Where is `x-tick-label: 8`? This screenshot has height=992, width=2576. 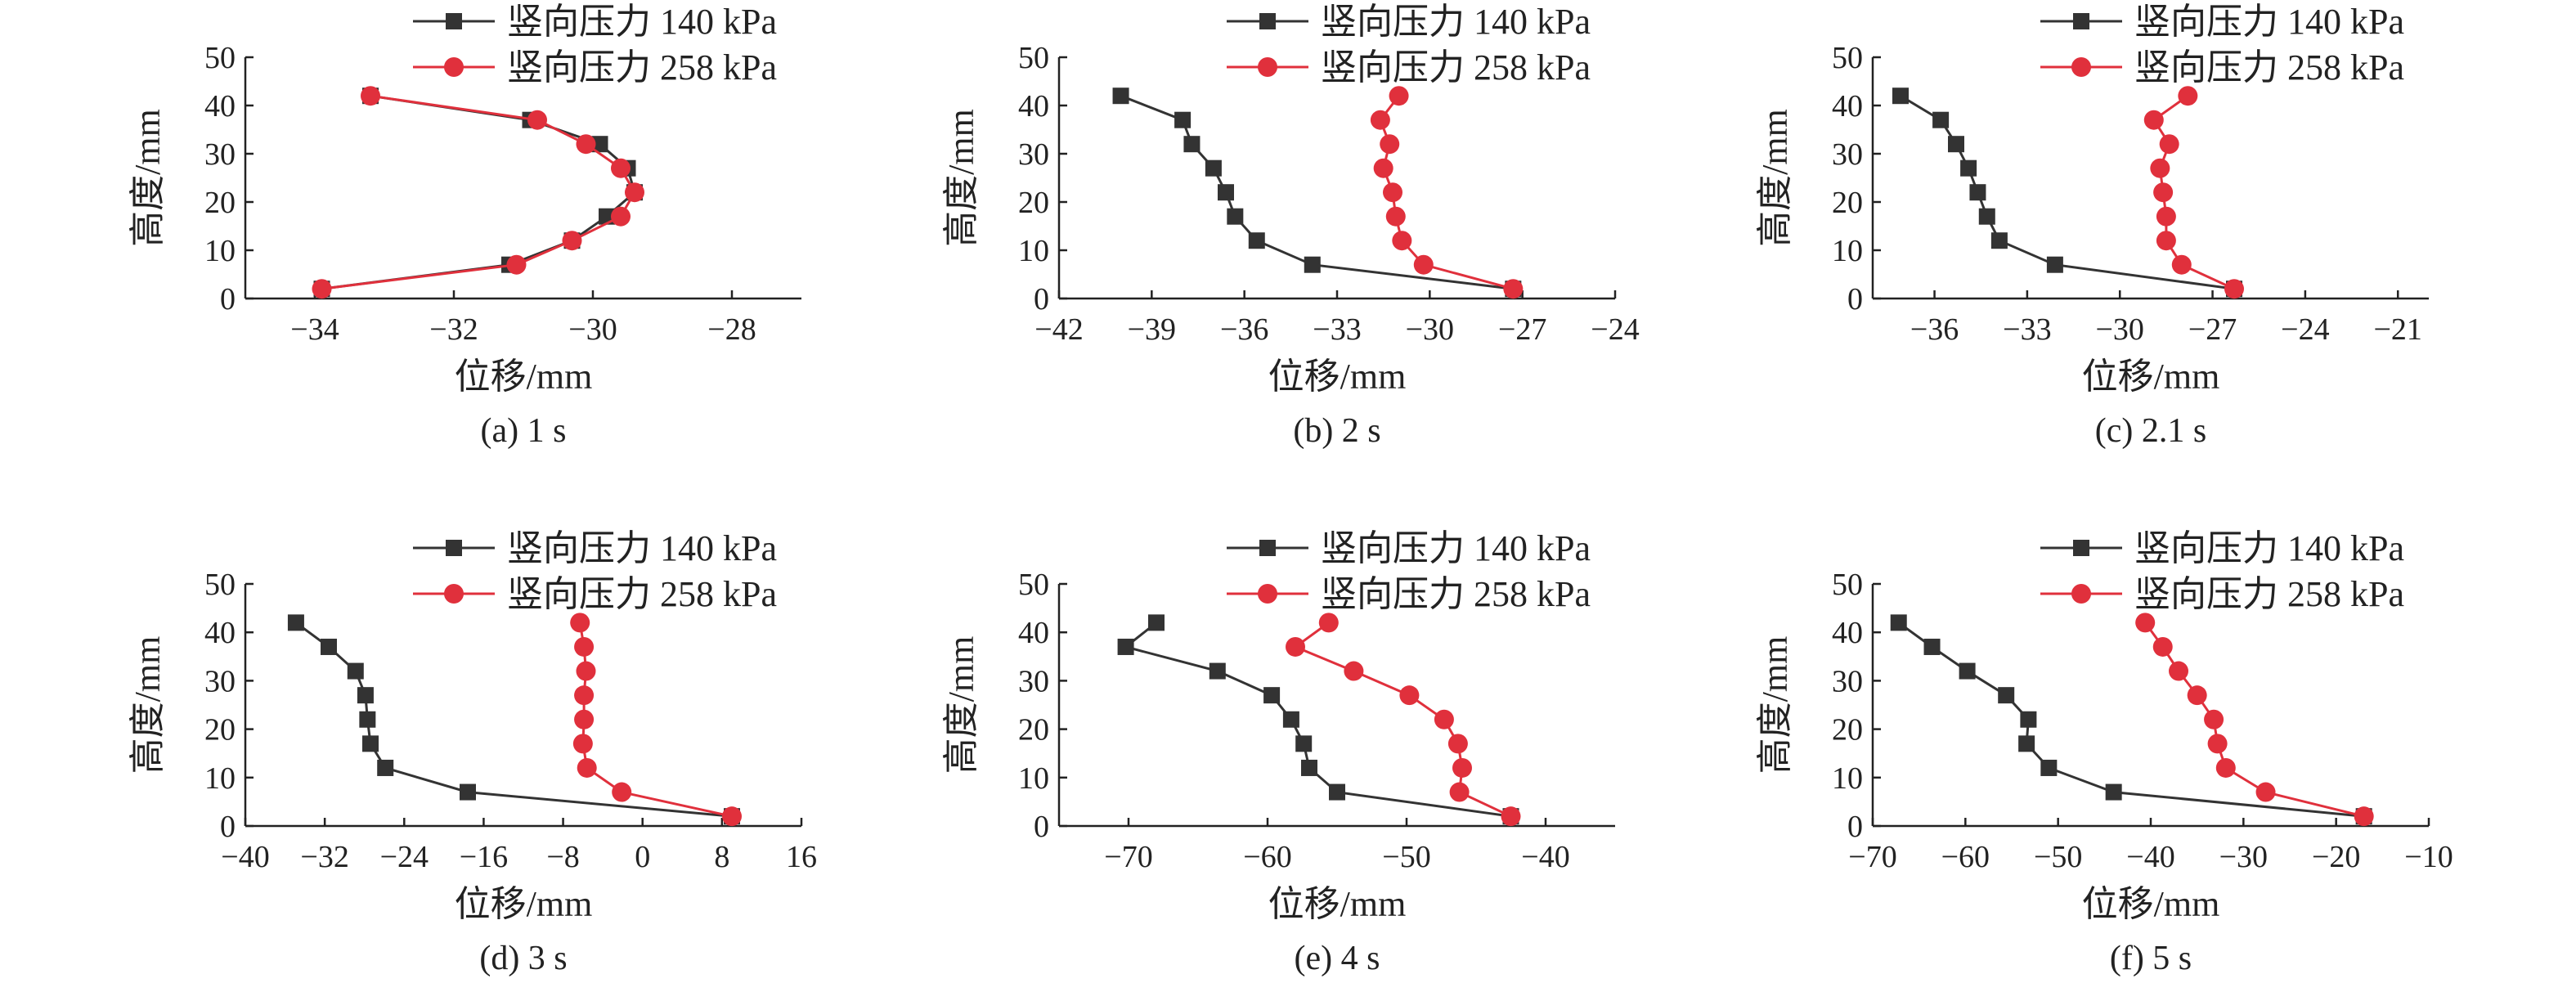
x-tick-label: 8 is located at coordinates (721, 857).